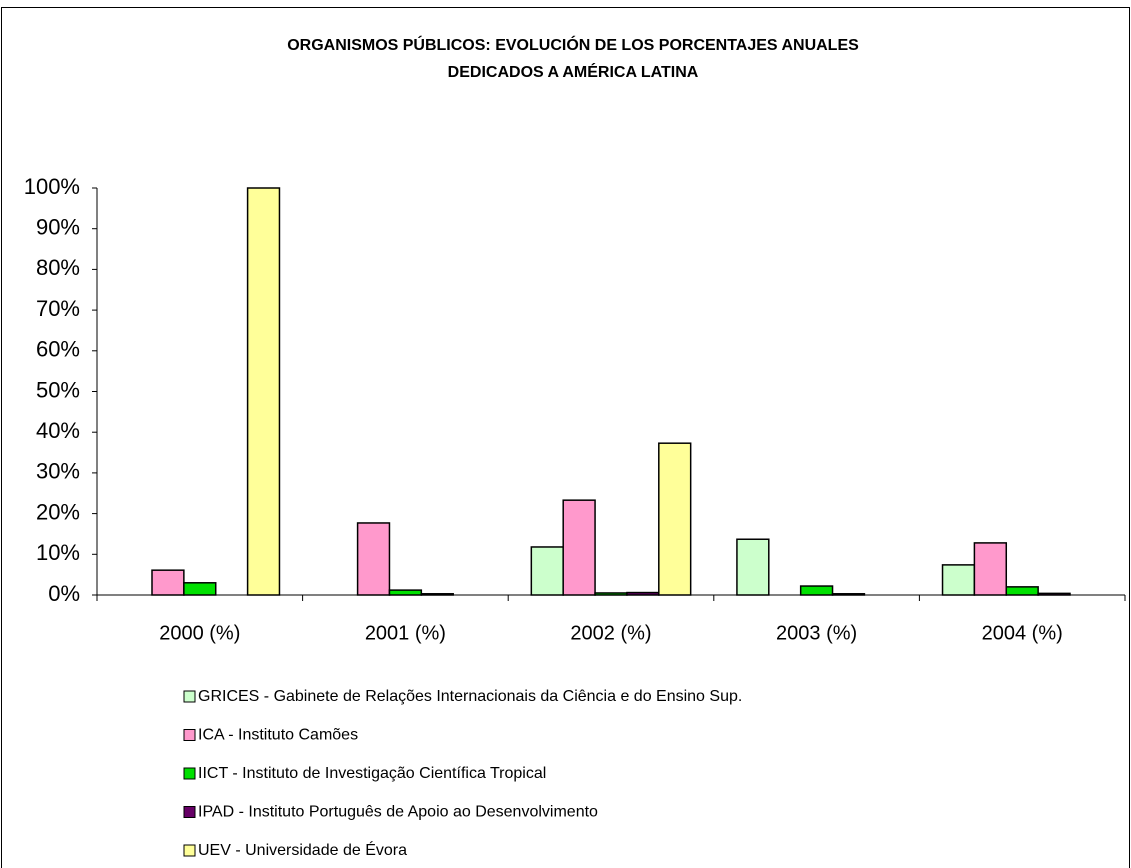  I want to click on x-tick-label: 2001 (%), so click(405, 633).